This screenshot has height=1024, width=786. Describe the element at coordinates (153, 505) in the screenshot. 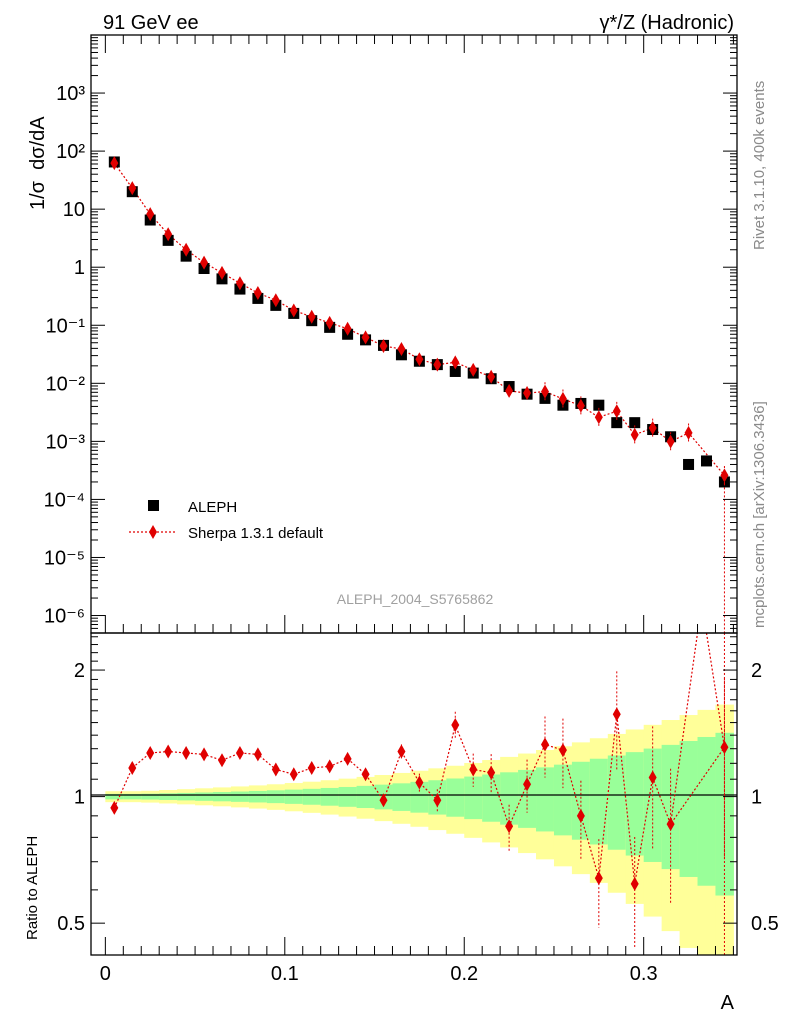

I see `legend-aleph-marker` at that location.